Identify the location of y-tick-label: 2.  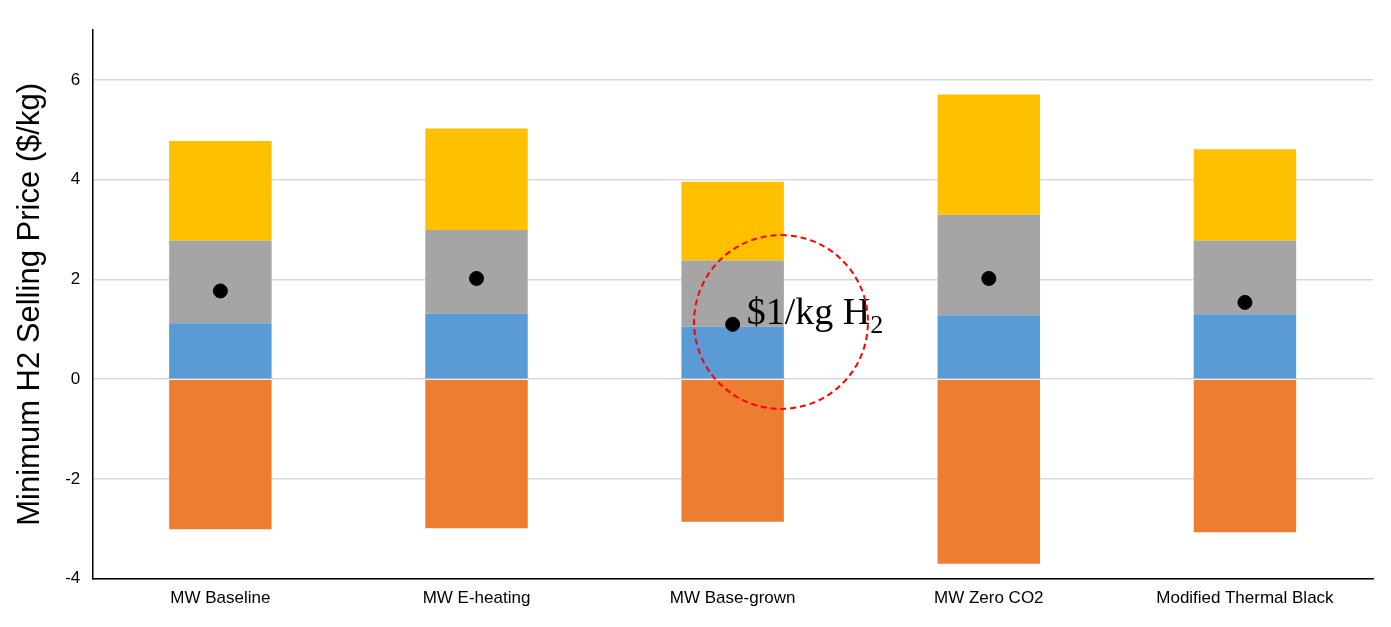
(75, 279).